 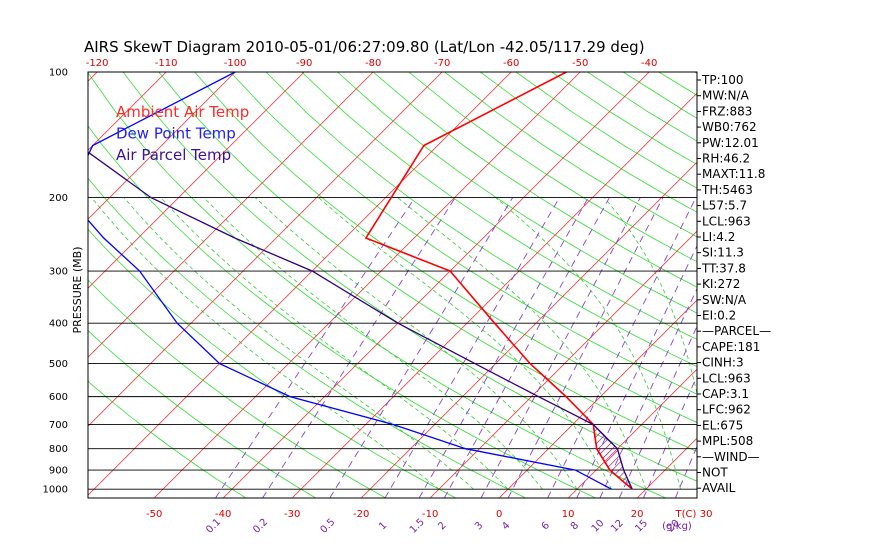 What do you see at coordinates (182, 112) in the screenshot?
I see `legend-entry: Ambient Air Temp` at bounding box center [182, 112].